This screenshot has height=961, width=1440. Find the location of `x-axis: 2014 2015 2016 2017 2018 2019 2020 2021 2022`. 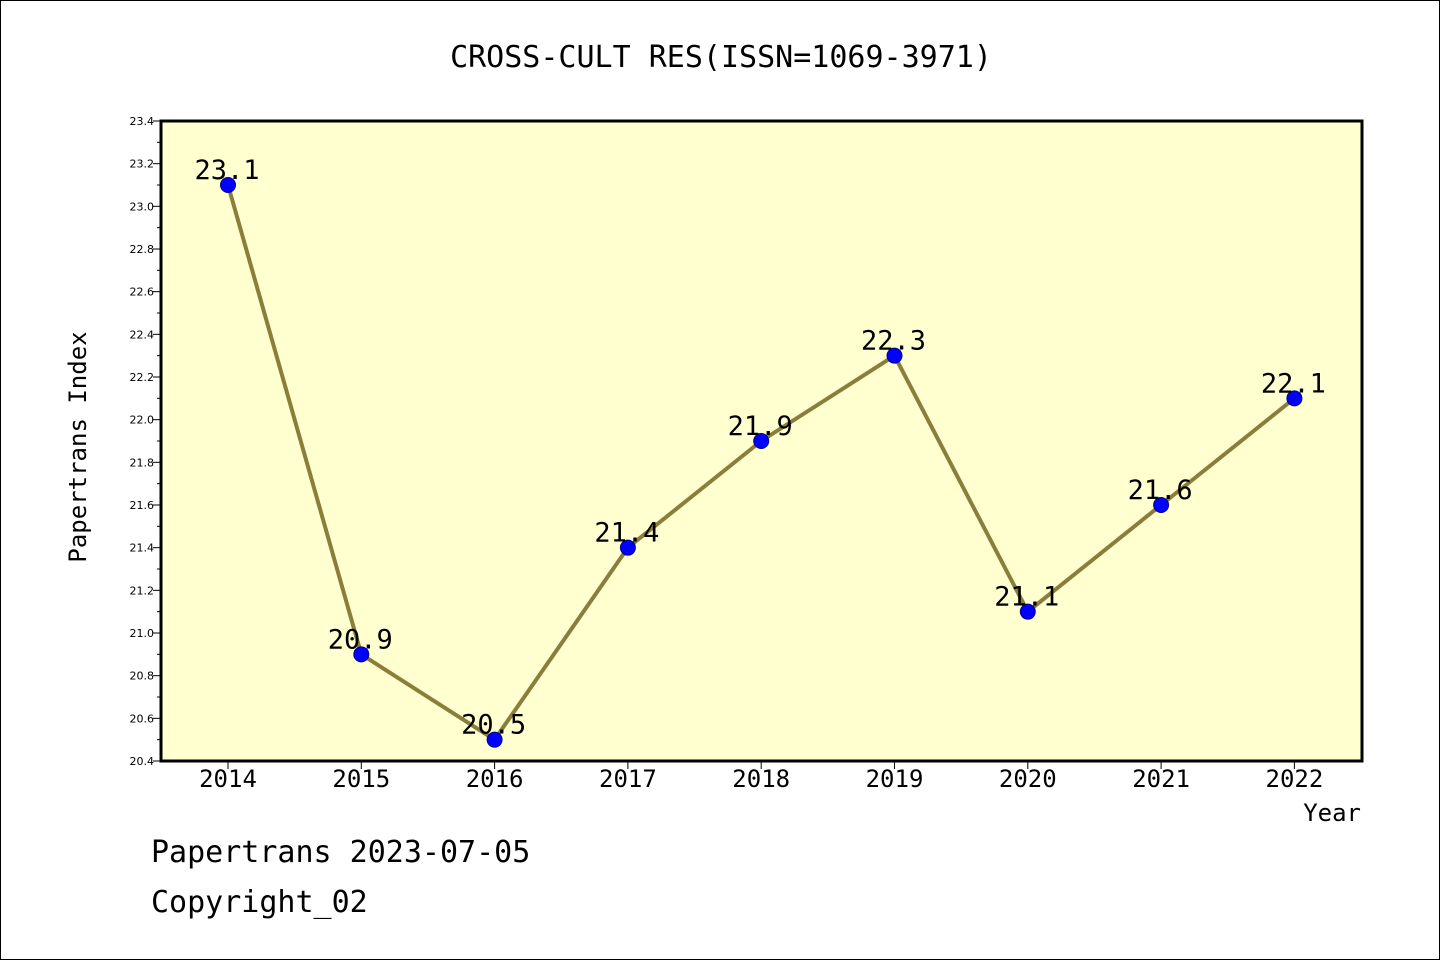

x-axis: 2014 2015 2016 2017 2018 2019 2020 2021 2022 is located at coordinates (761, 777).